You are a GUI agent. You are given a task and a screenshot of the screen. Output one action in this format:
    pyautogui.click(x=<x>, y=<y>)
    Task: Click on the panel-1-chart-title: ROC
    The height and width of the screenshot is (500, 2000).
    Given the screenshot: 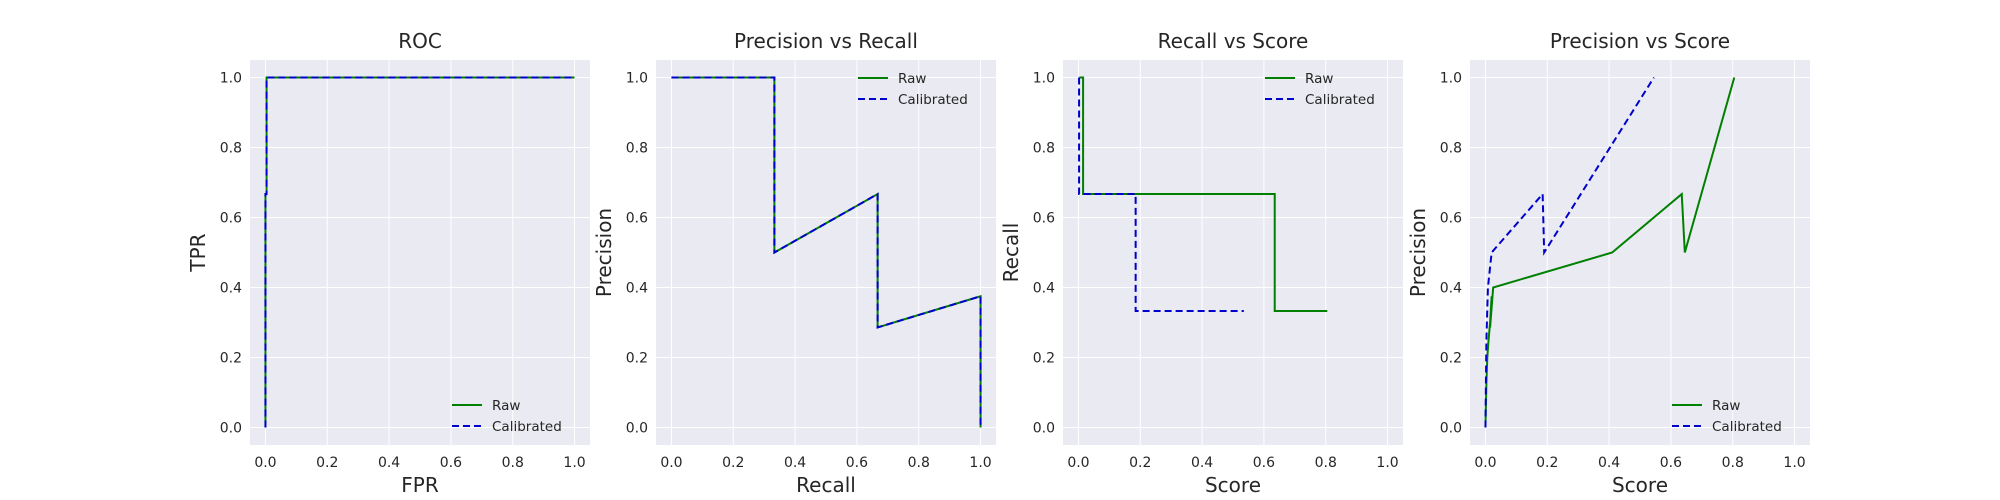 What is the action you would take?
    pyautogui.click(x=420, y=41)
    